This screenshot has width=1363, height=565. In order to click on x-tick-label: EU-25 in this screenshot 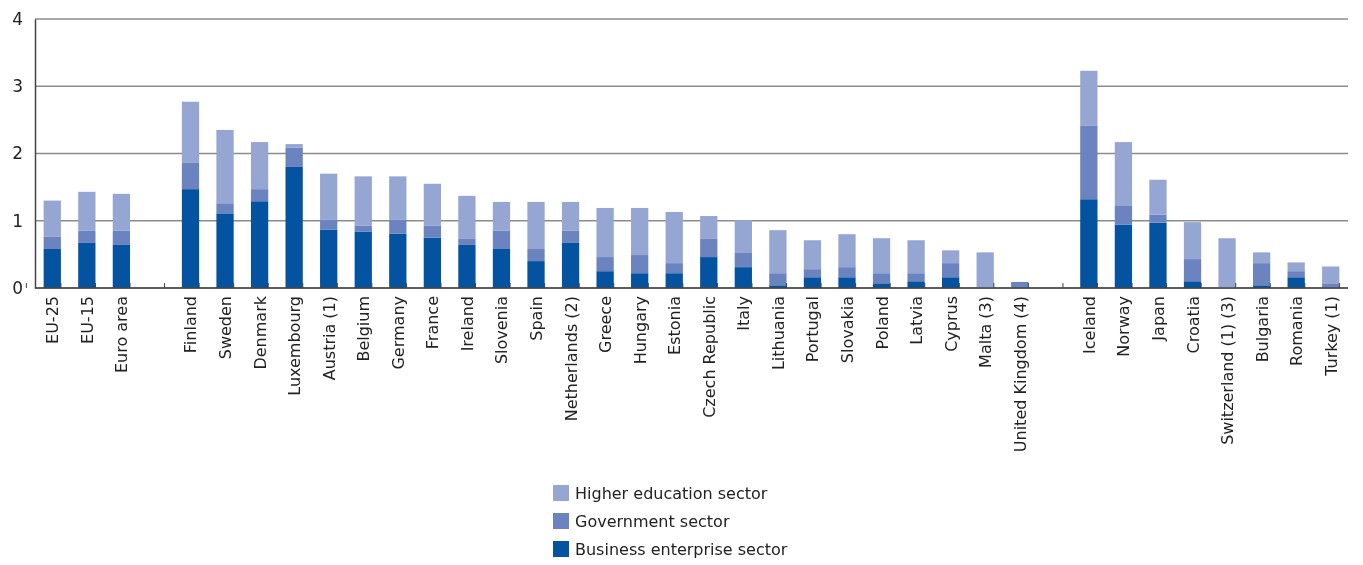, I will do `click(53, 320)`.